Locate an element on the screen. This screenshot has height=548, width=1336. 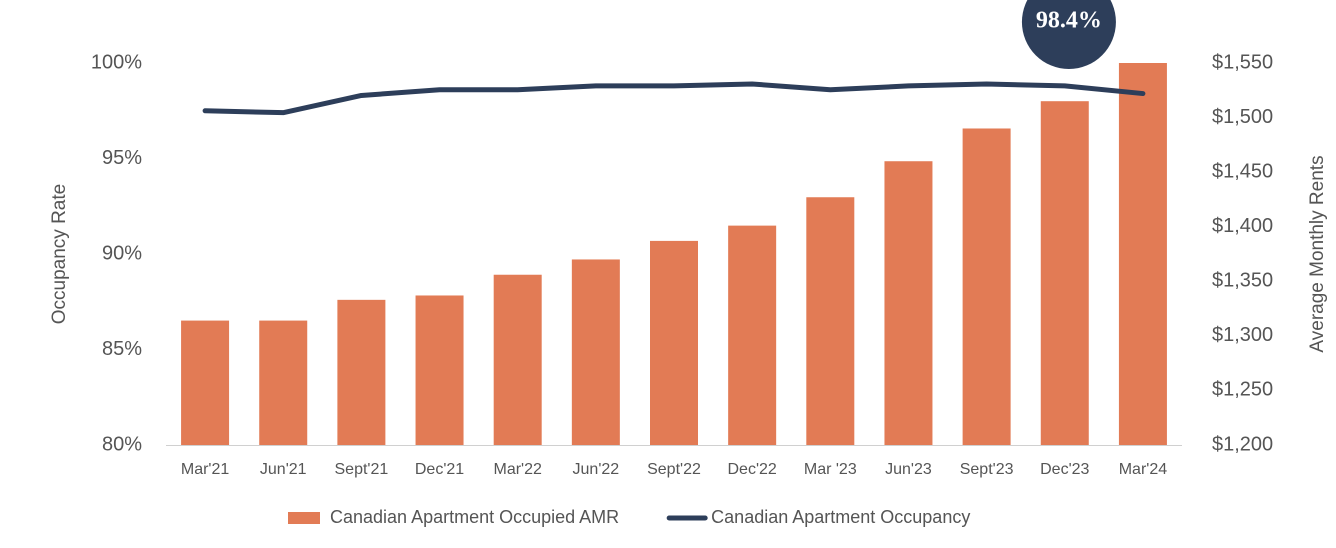
y2-tick-label: $1,350 is located at coordinates (1242, 281).